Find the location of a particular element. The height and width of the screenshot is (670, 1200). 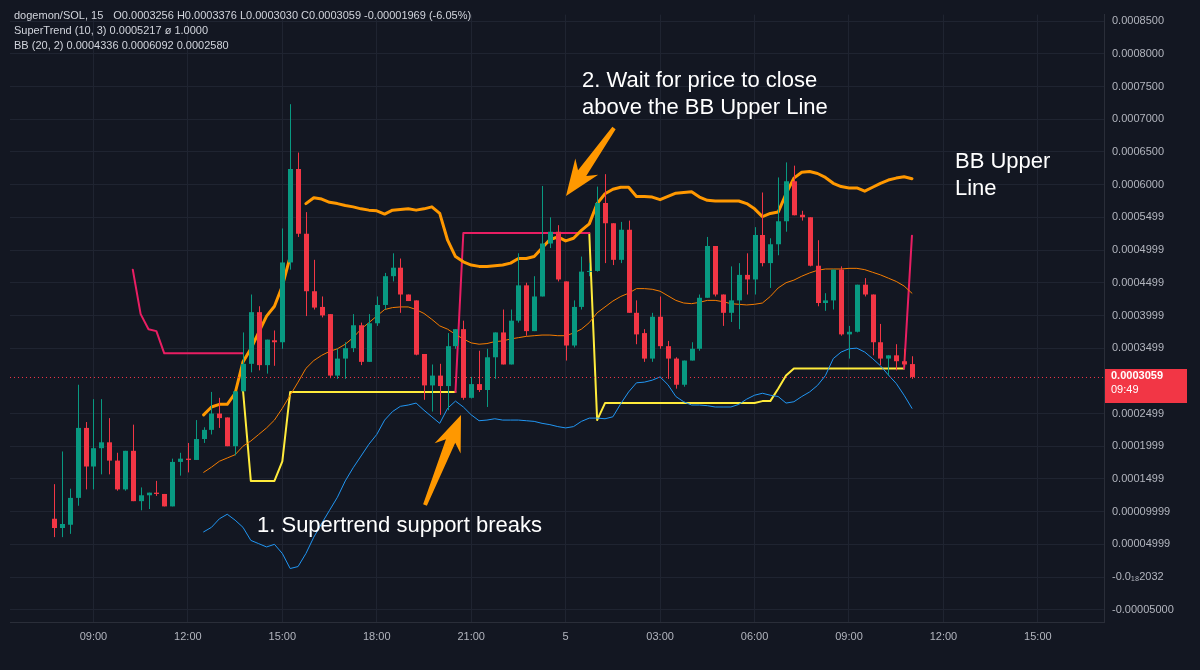

x-tick-label: 5 is located at coordinates (565, 636).